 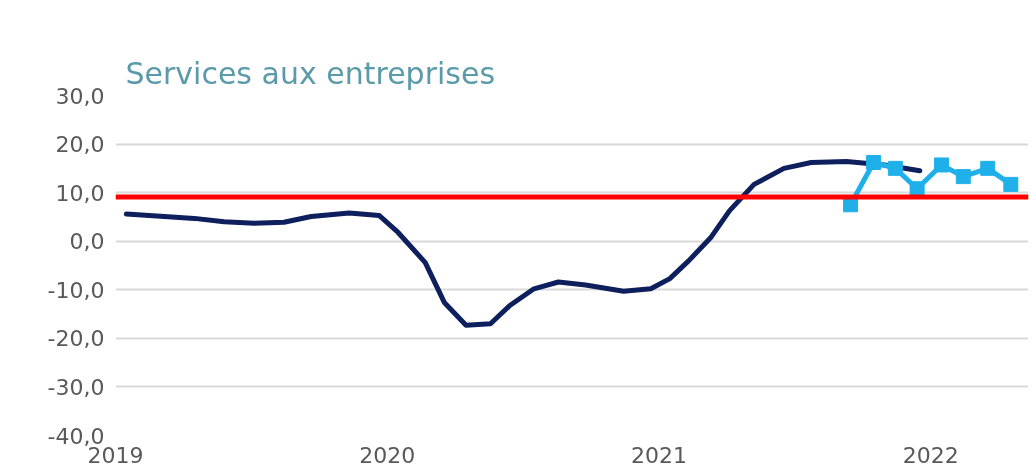 I want to click on y-tick-label: 10,0, so click(x=80, y=193).